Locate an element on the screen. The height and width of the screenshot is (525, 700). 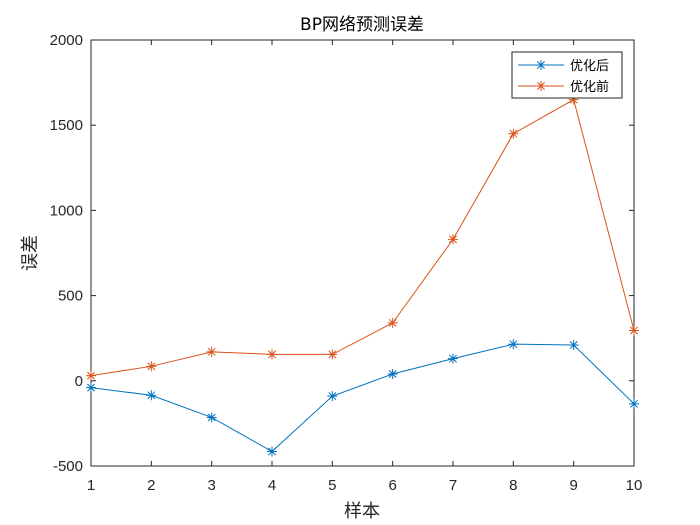
x-tick-label: 4 is located at coordinates (272, 485).